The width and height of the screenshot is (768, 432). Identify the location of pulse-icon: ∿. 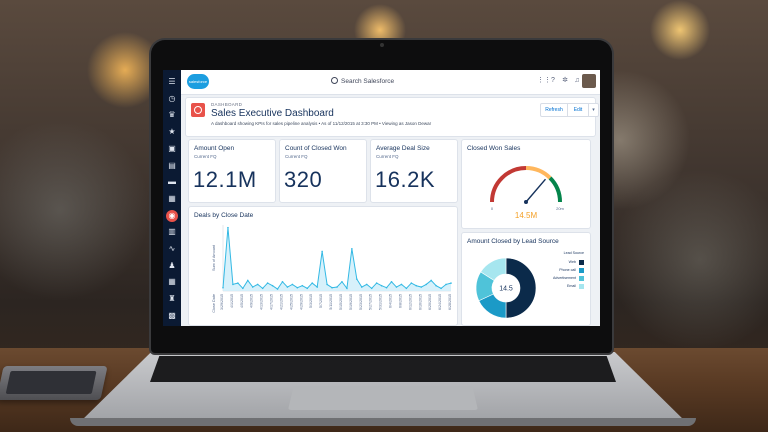
(172, 248).